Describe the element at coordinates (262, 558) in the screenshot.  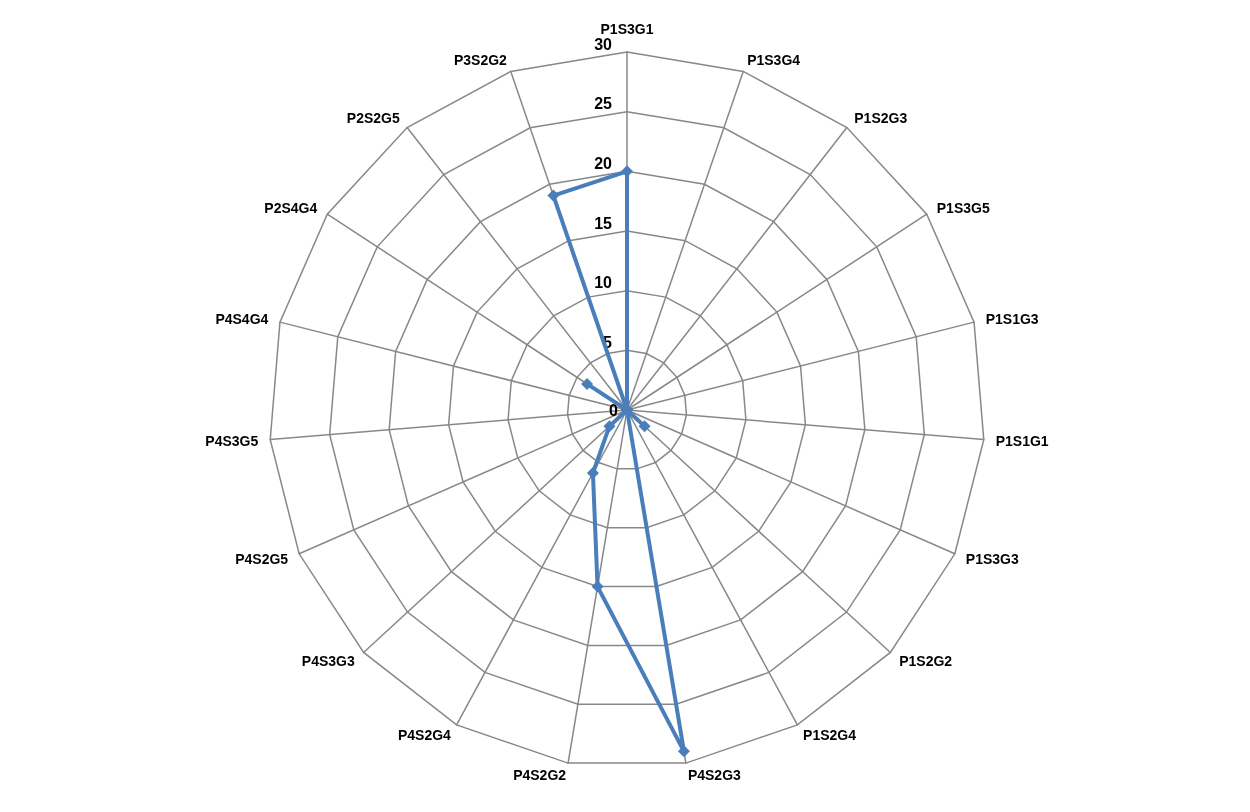
I see `spoke-label: P4S2G5` at that location.